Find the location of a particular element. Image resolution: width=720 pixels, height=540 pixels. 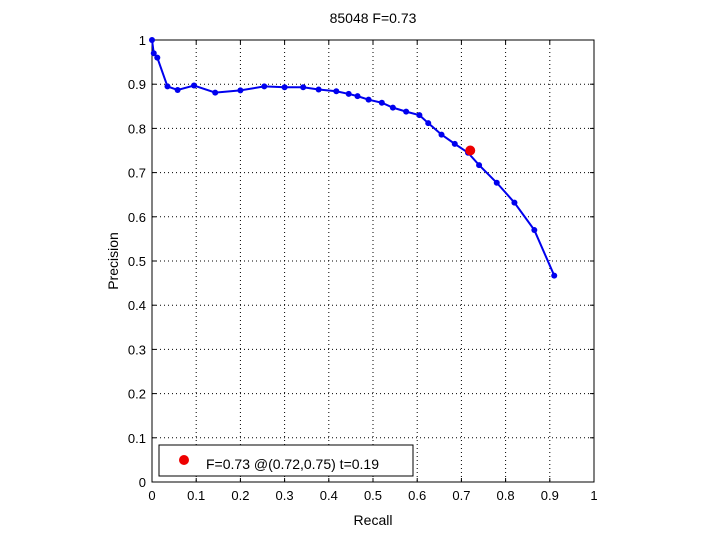

y-tick-label: 0.8 is located at coordinates (137, 128).